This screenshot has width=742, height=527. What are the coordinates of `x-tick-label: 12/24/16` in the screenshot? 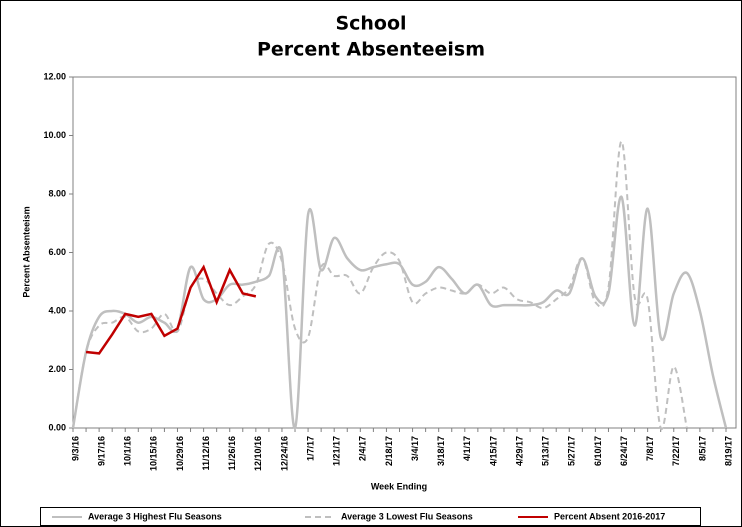 It's located at (284, 453).